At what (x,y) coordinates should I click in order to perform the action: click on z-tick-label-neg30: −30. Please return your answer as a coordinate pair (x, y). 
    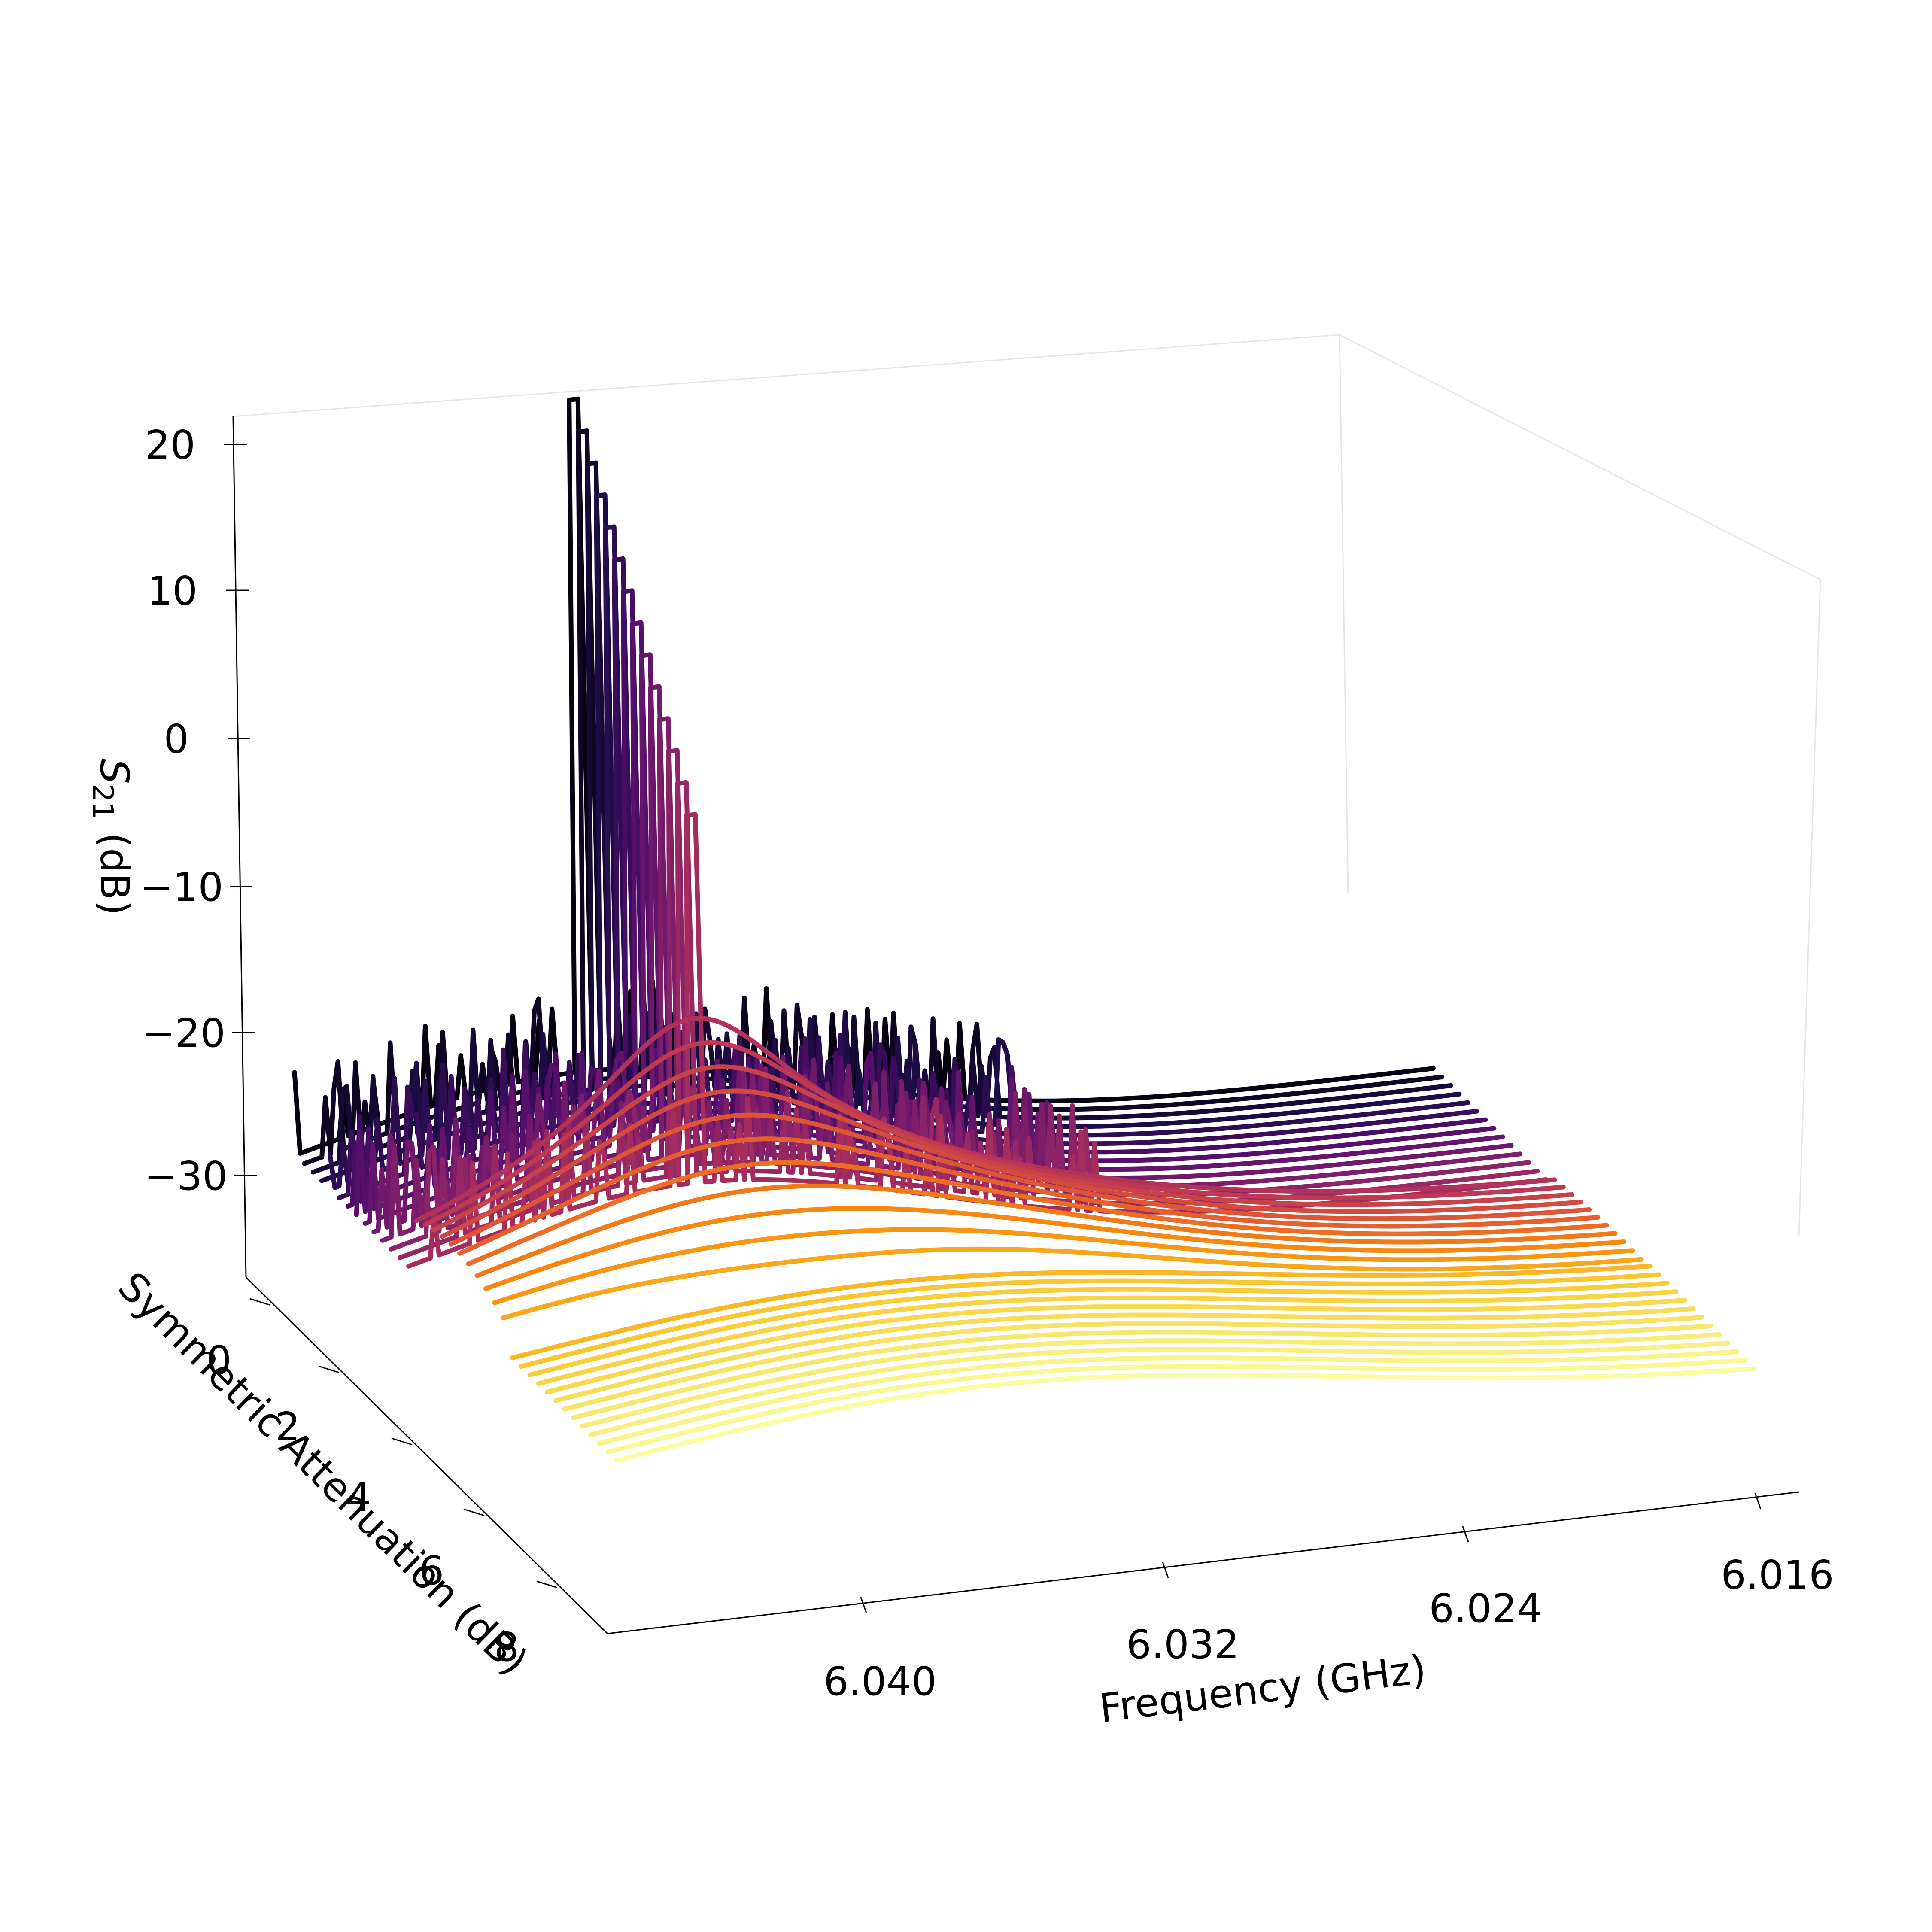
    Looking at the image, I should click on (186, 1176).